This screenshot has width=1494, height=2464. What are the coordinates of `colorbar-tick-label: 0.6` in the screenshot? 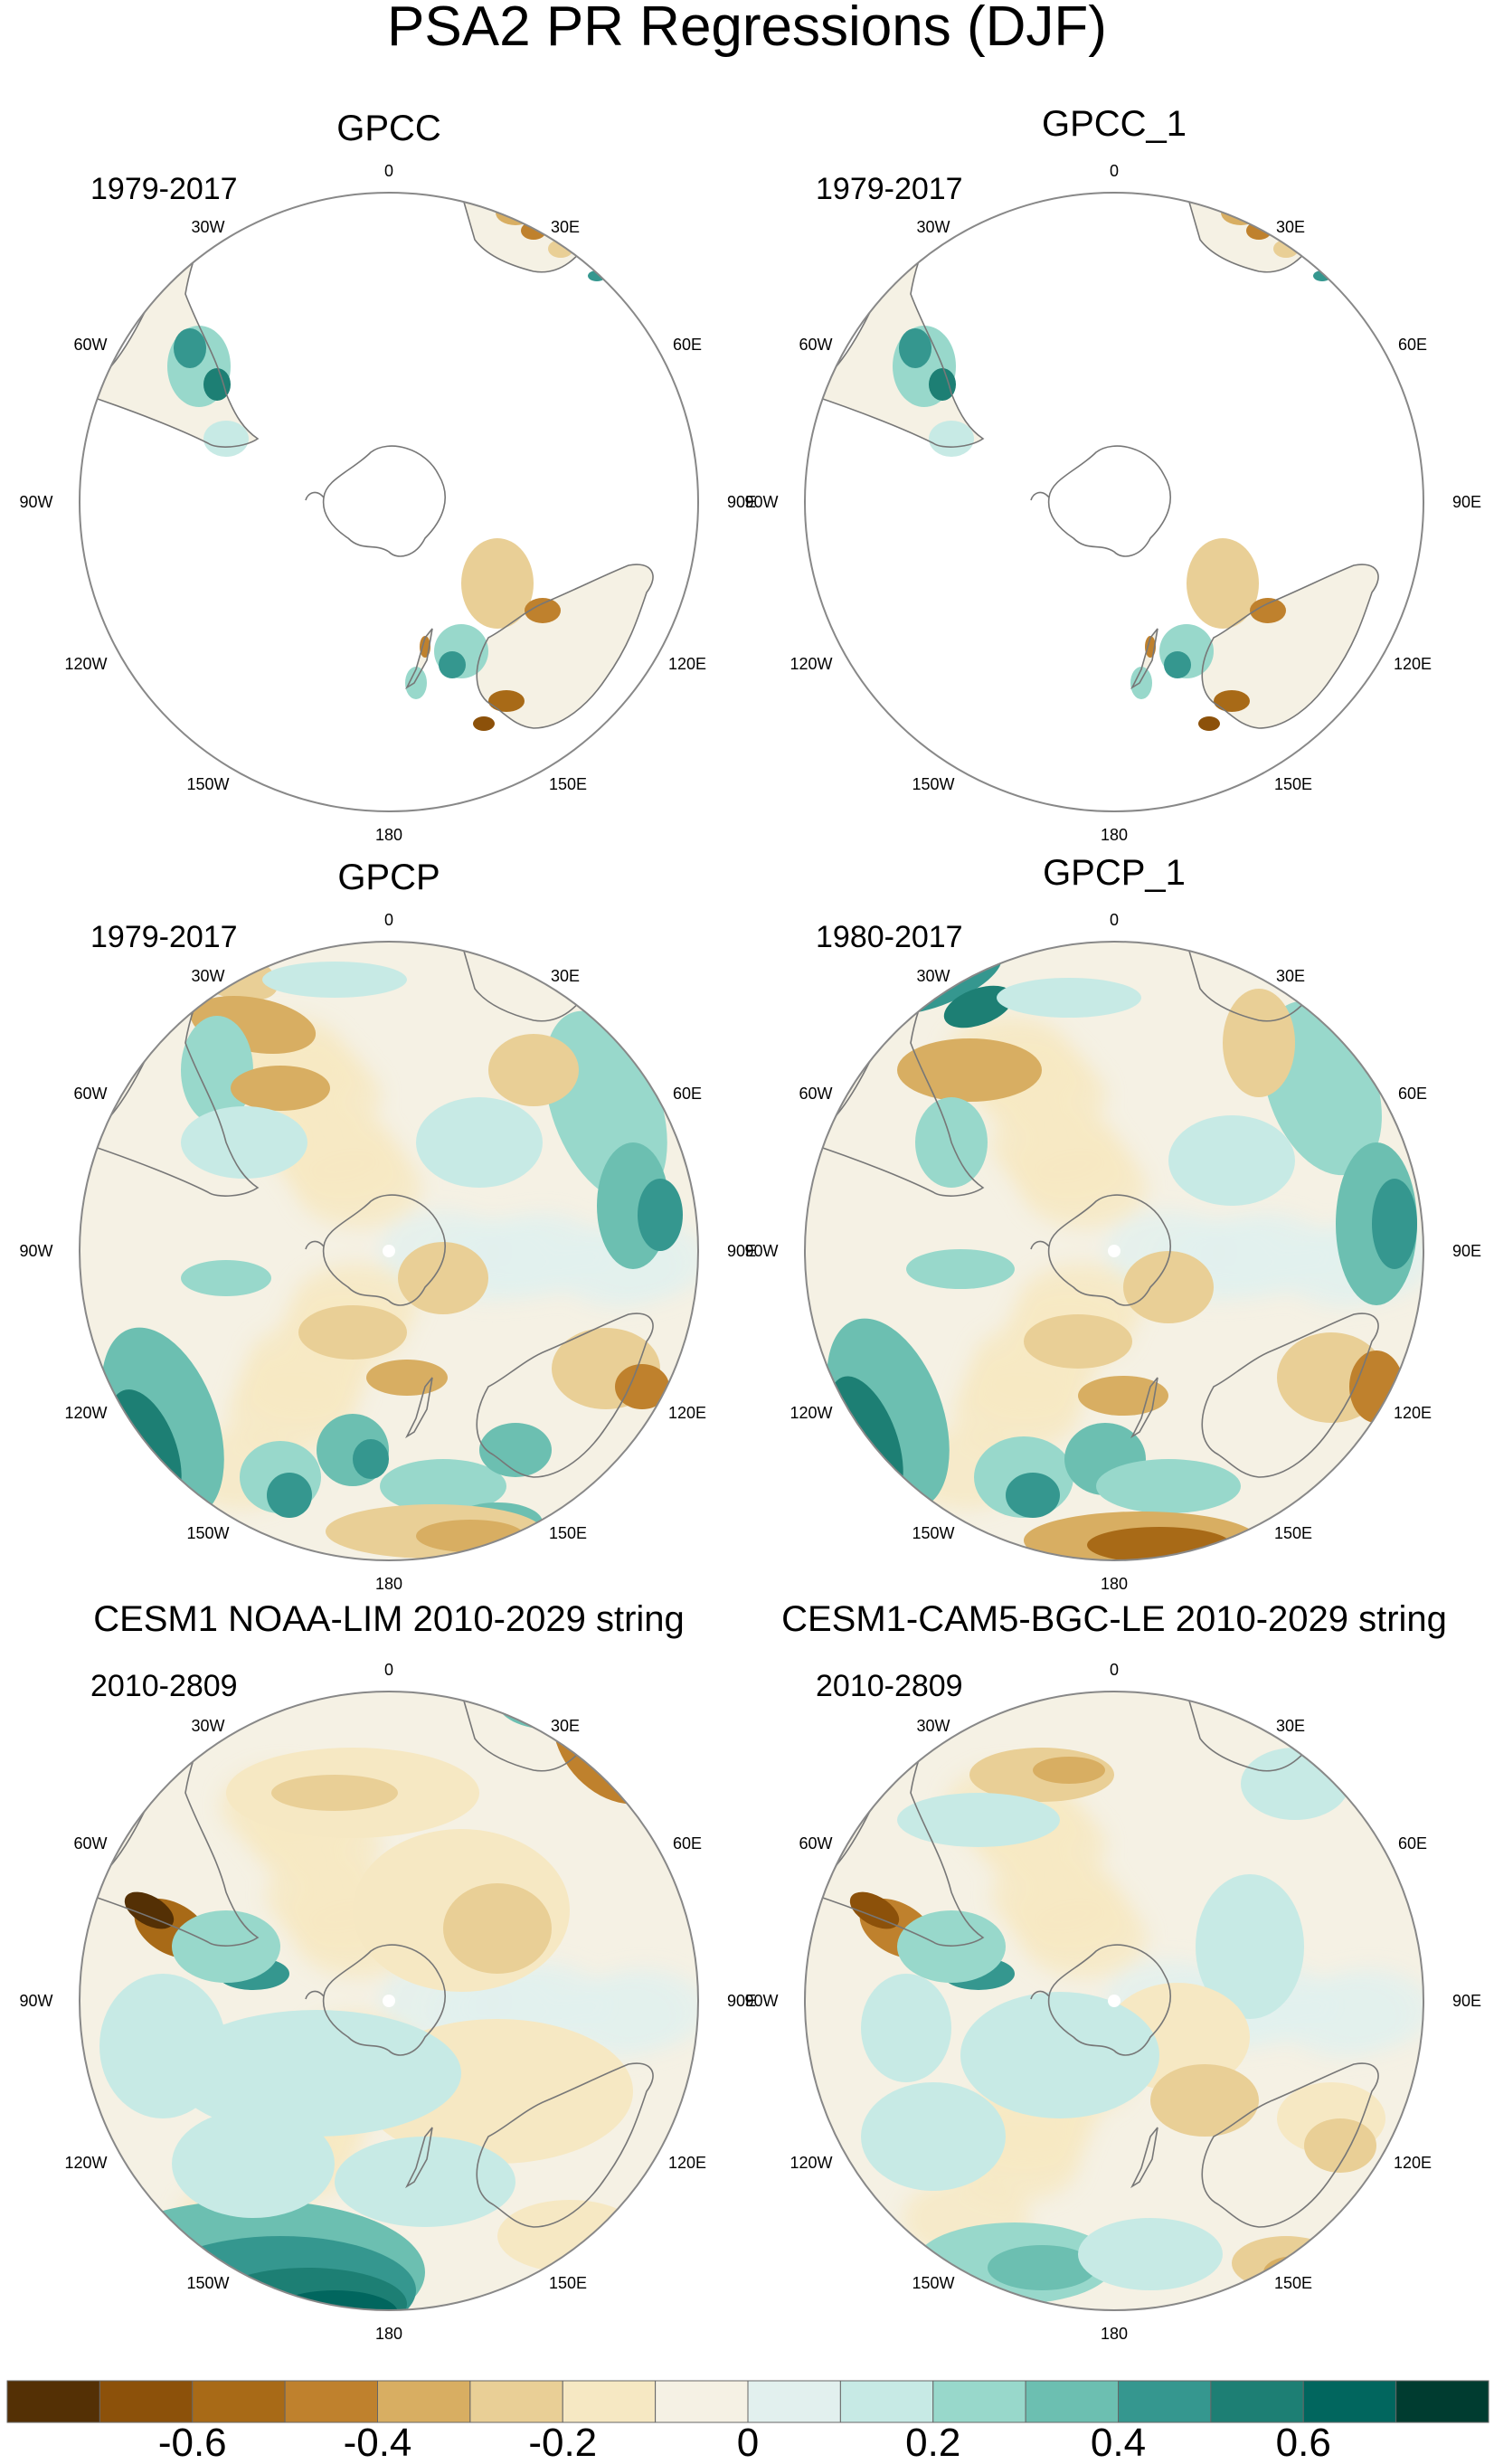 It's located at (1303, 2442).